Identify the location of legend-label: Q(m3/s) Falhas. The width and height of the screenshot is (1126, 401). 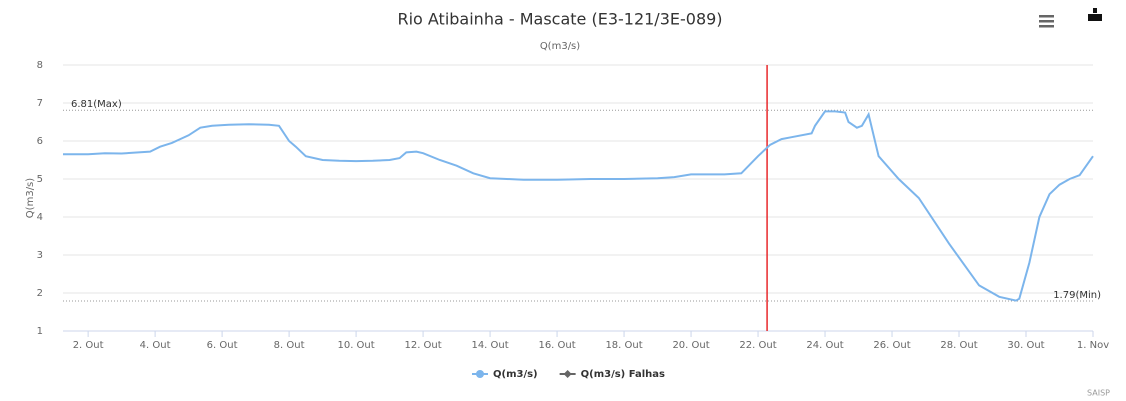
(623, 374).